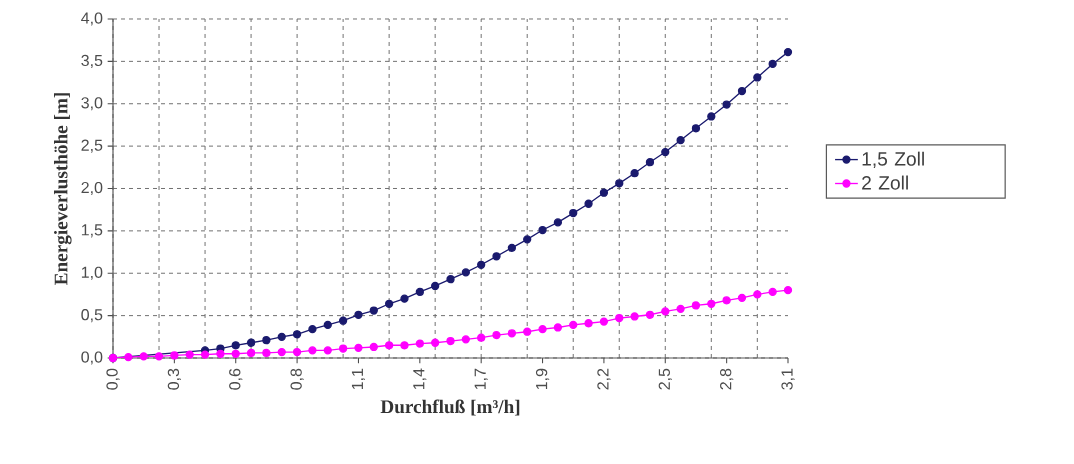 This screenshot has height=464, width=1074. I want to click on x-tick-label: 0,8, so click(297, 379).